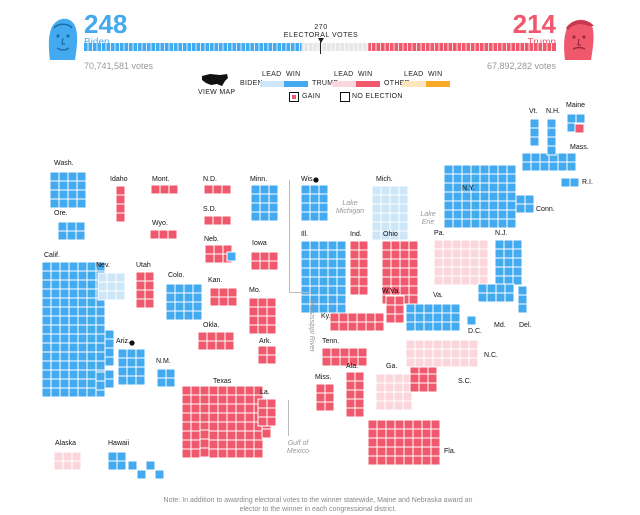  I want to click on state-tile-n-d, so click(226, 189).